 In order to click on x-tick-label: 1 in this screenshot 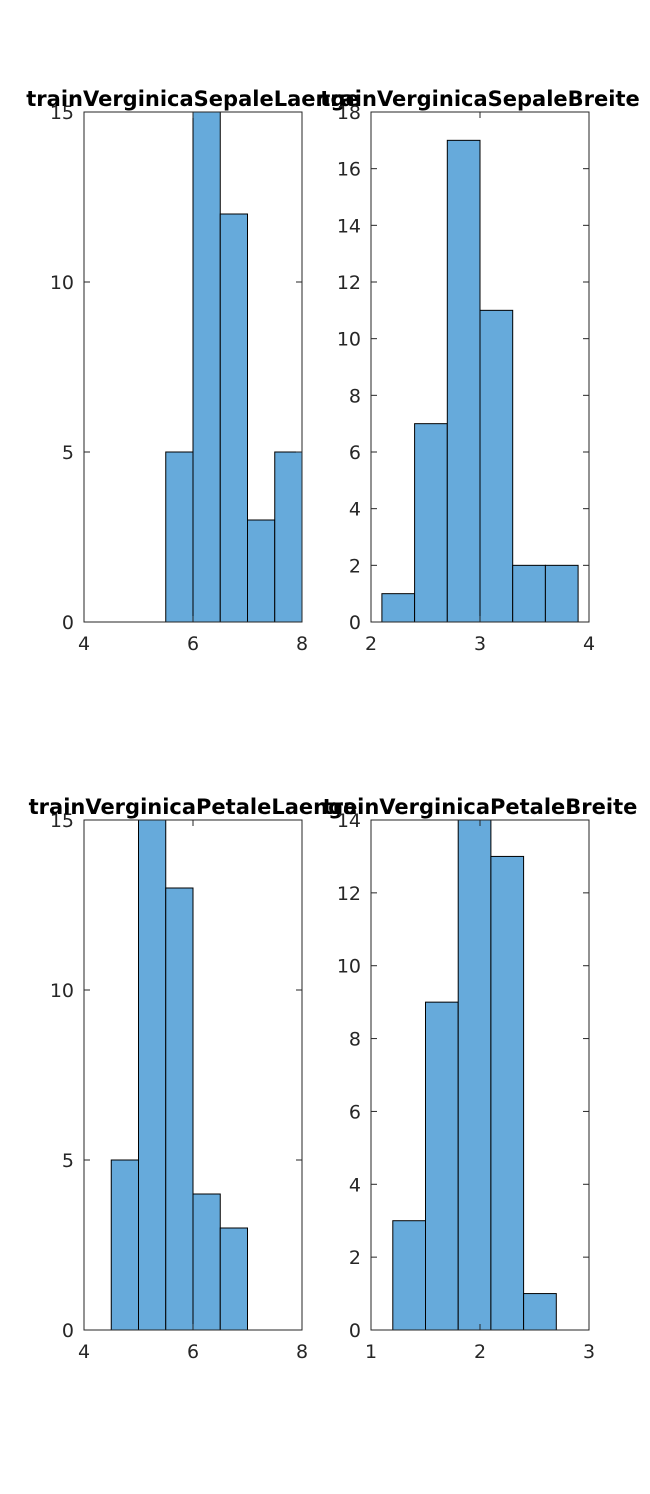, I will do `click(371, 1352)`.